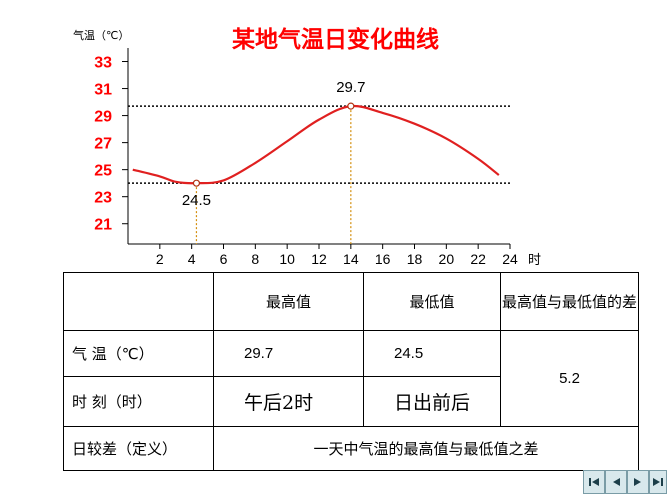  What do you see at coordinates (288, 301) in the screenshot?
I see `header-max: 最高值` at bounding box center [288, 301].